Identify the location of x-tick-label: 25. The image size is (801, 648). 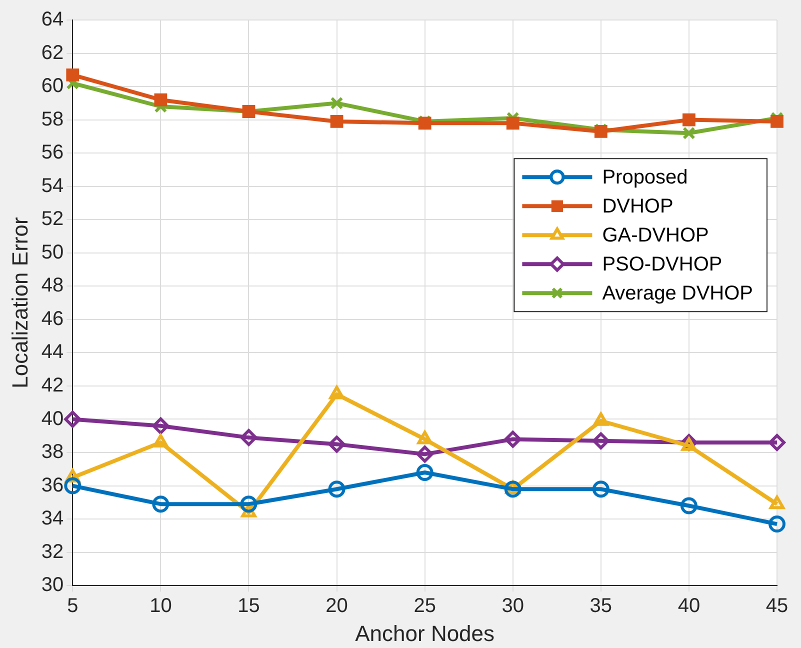
(425, 606).